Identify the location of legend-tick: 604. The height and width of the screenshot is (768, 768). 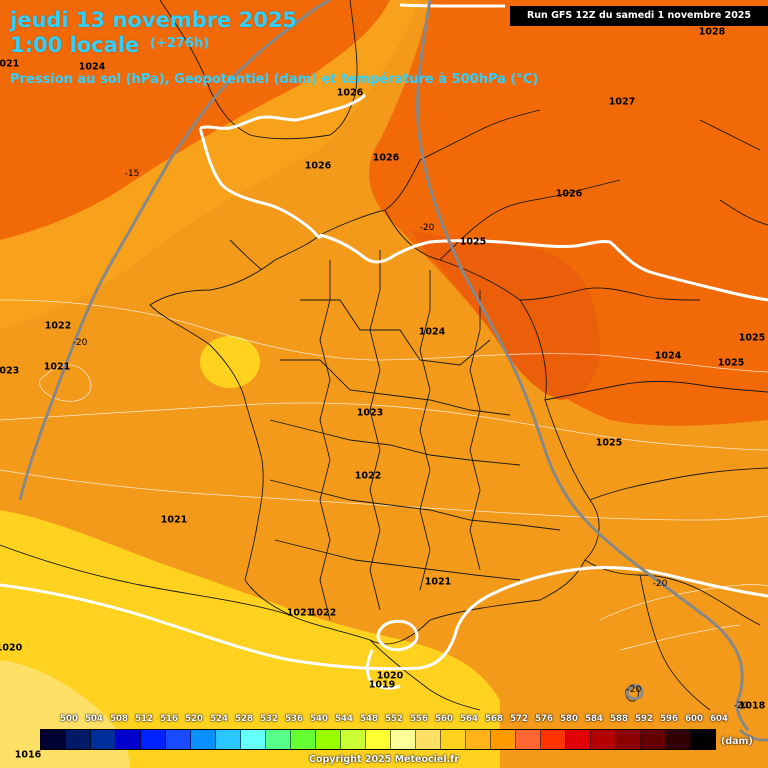
(719, 719).